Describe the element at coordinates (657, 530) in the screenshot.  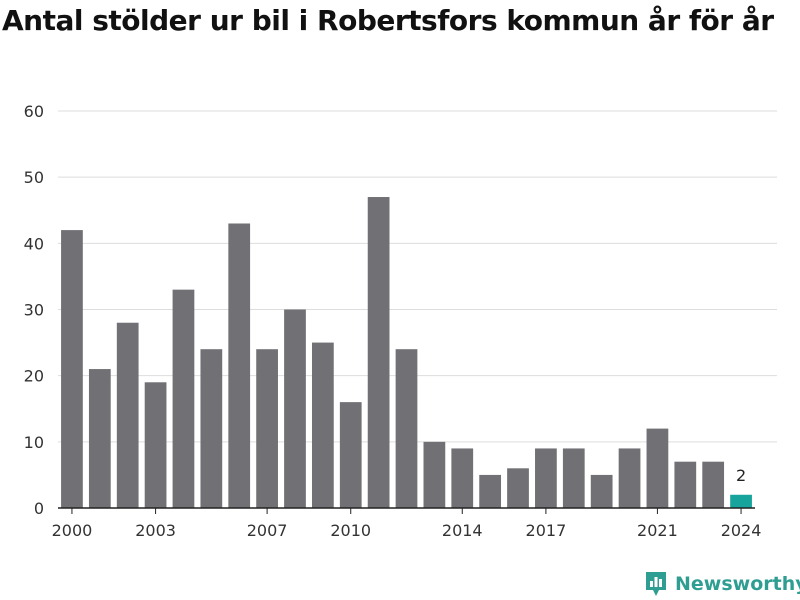
I see `x-tick-label: 2021` at that location.